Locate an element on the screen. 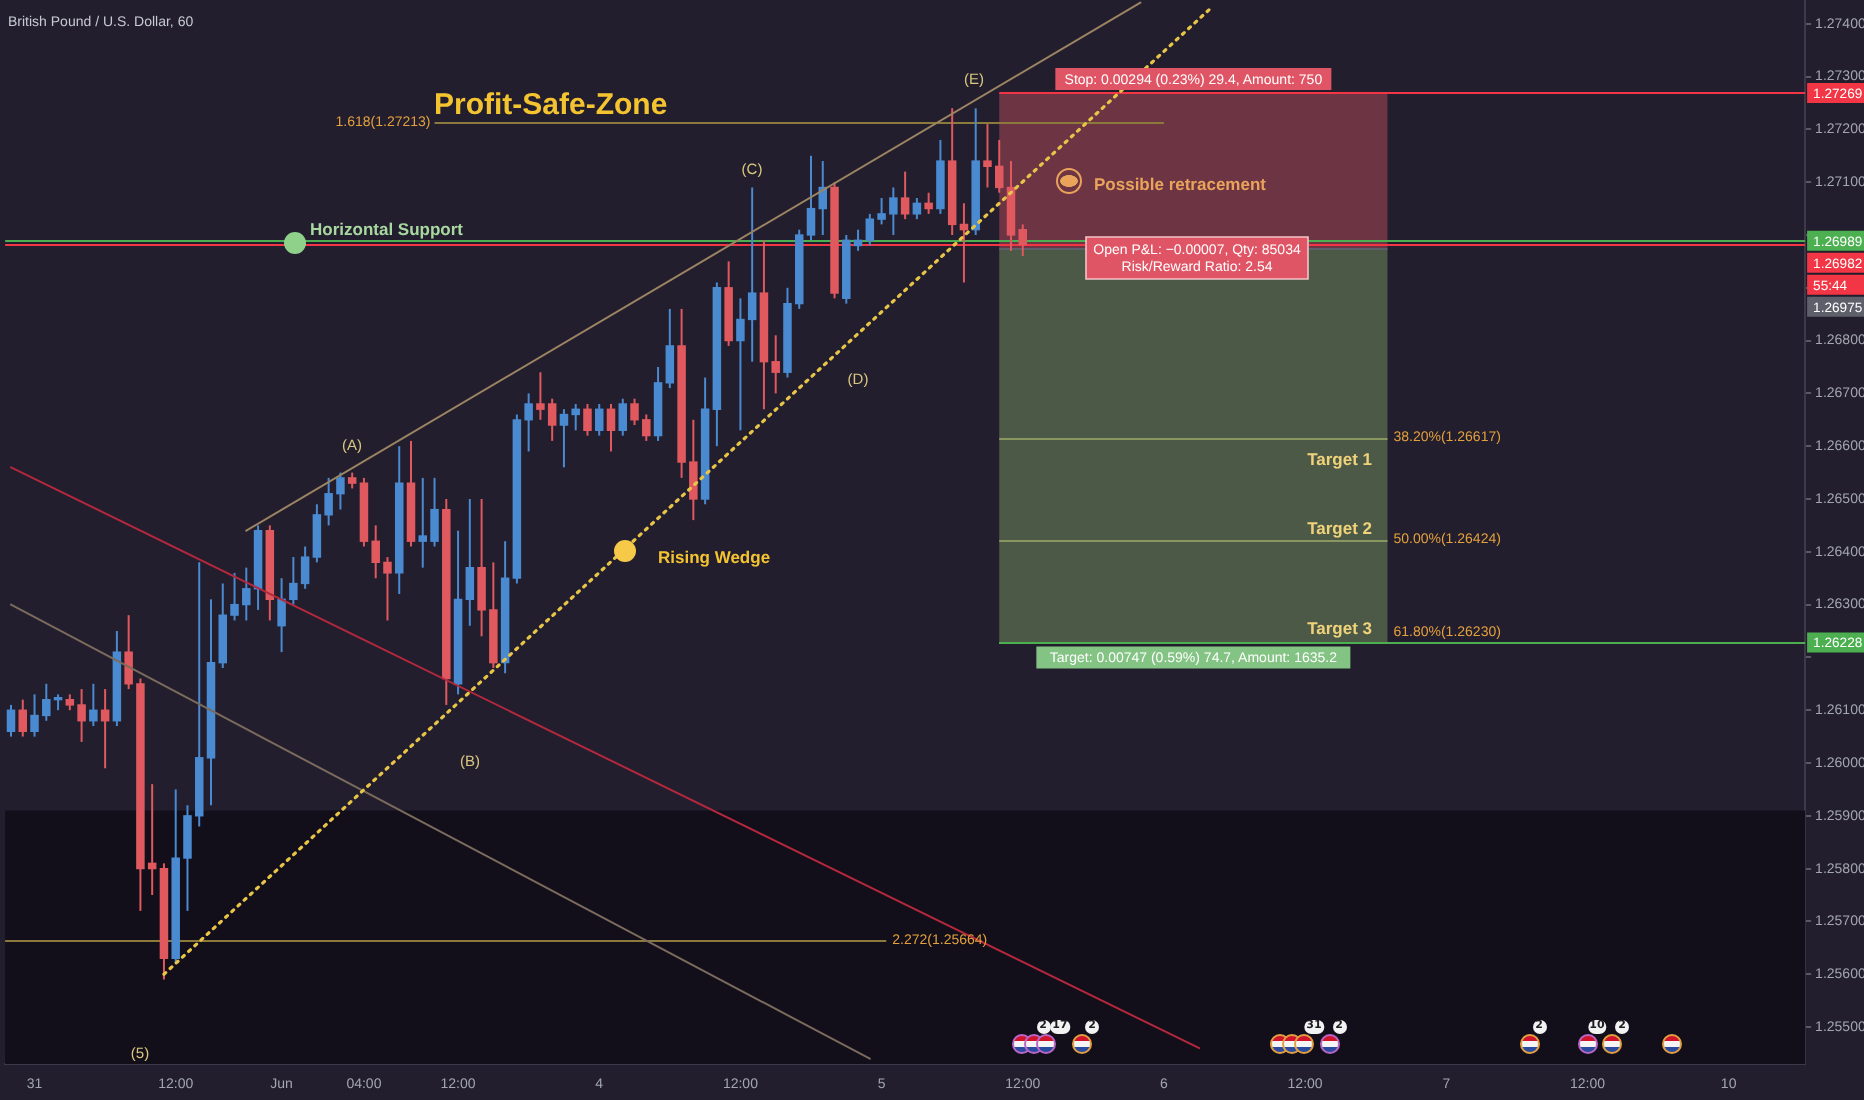 Image resolution: width=1864 pixels, height=1100 pixels. annotation: Target 1 is located at coordinates (1340, 458).